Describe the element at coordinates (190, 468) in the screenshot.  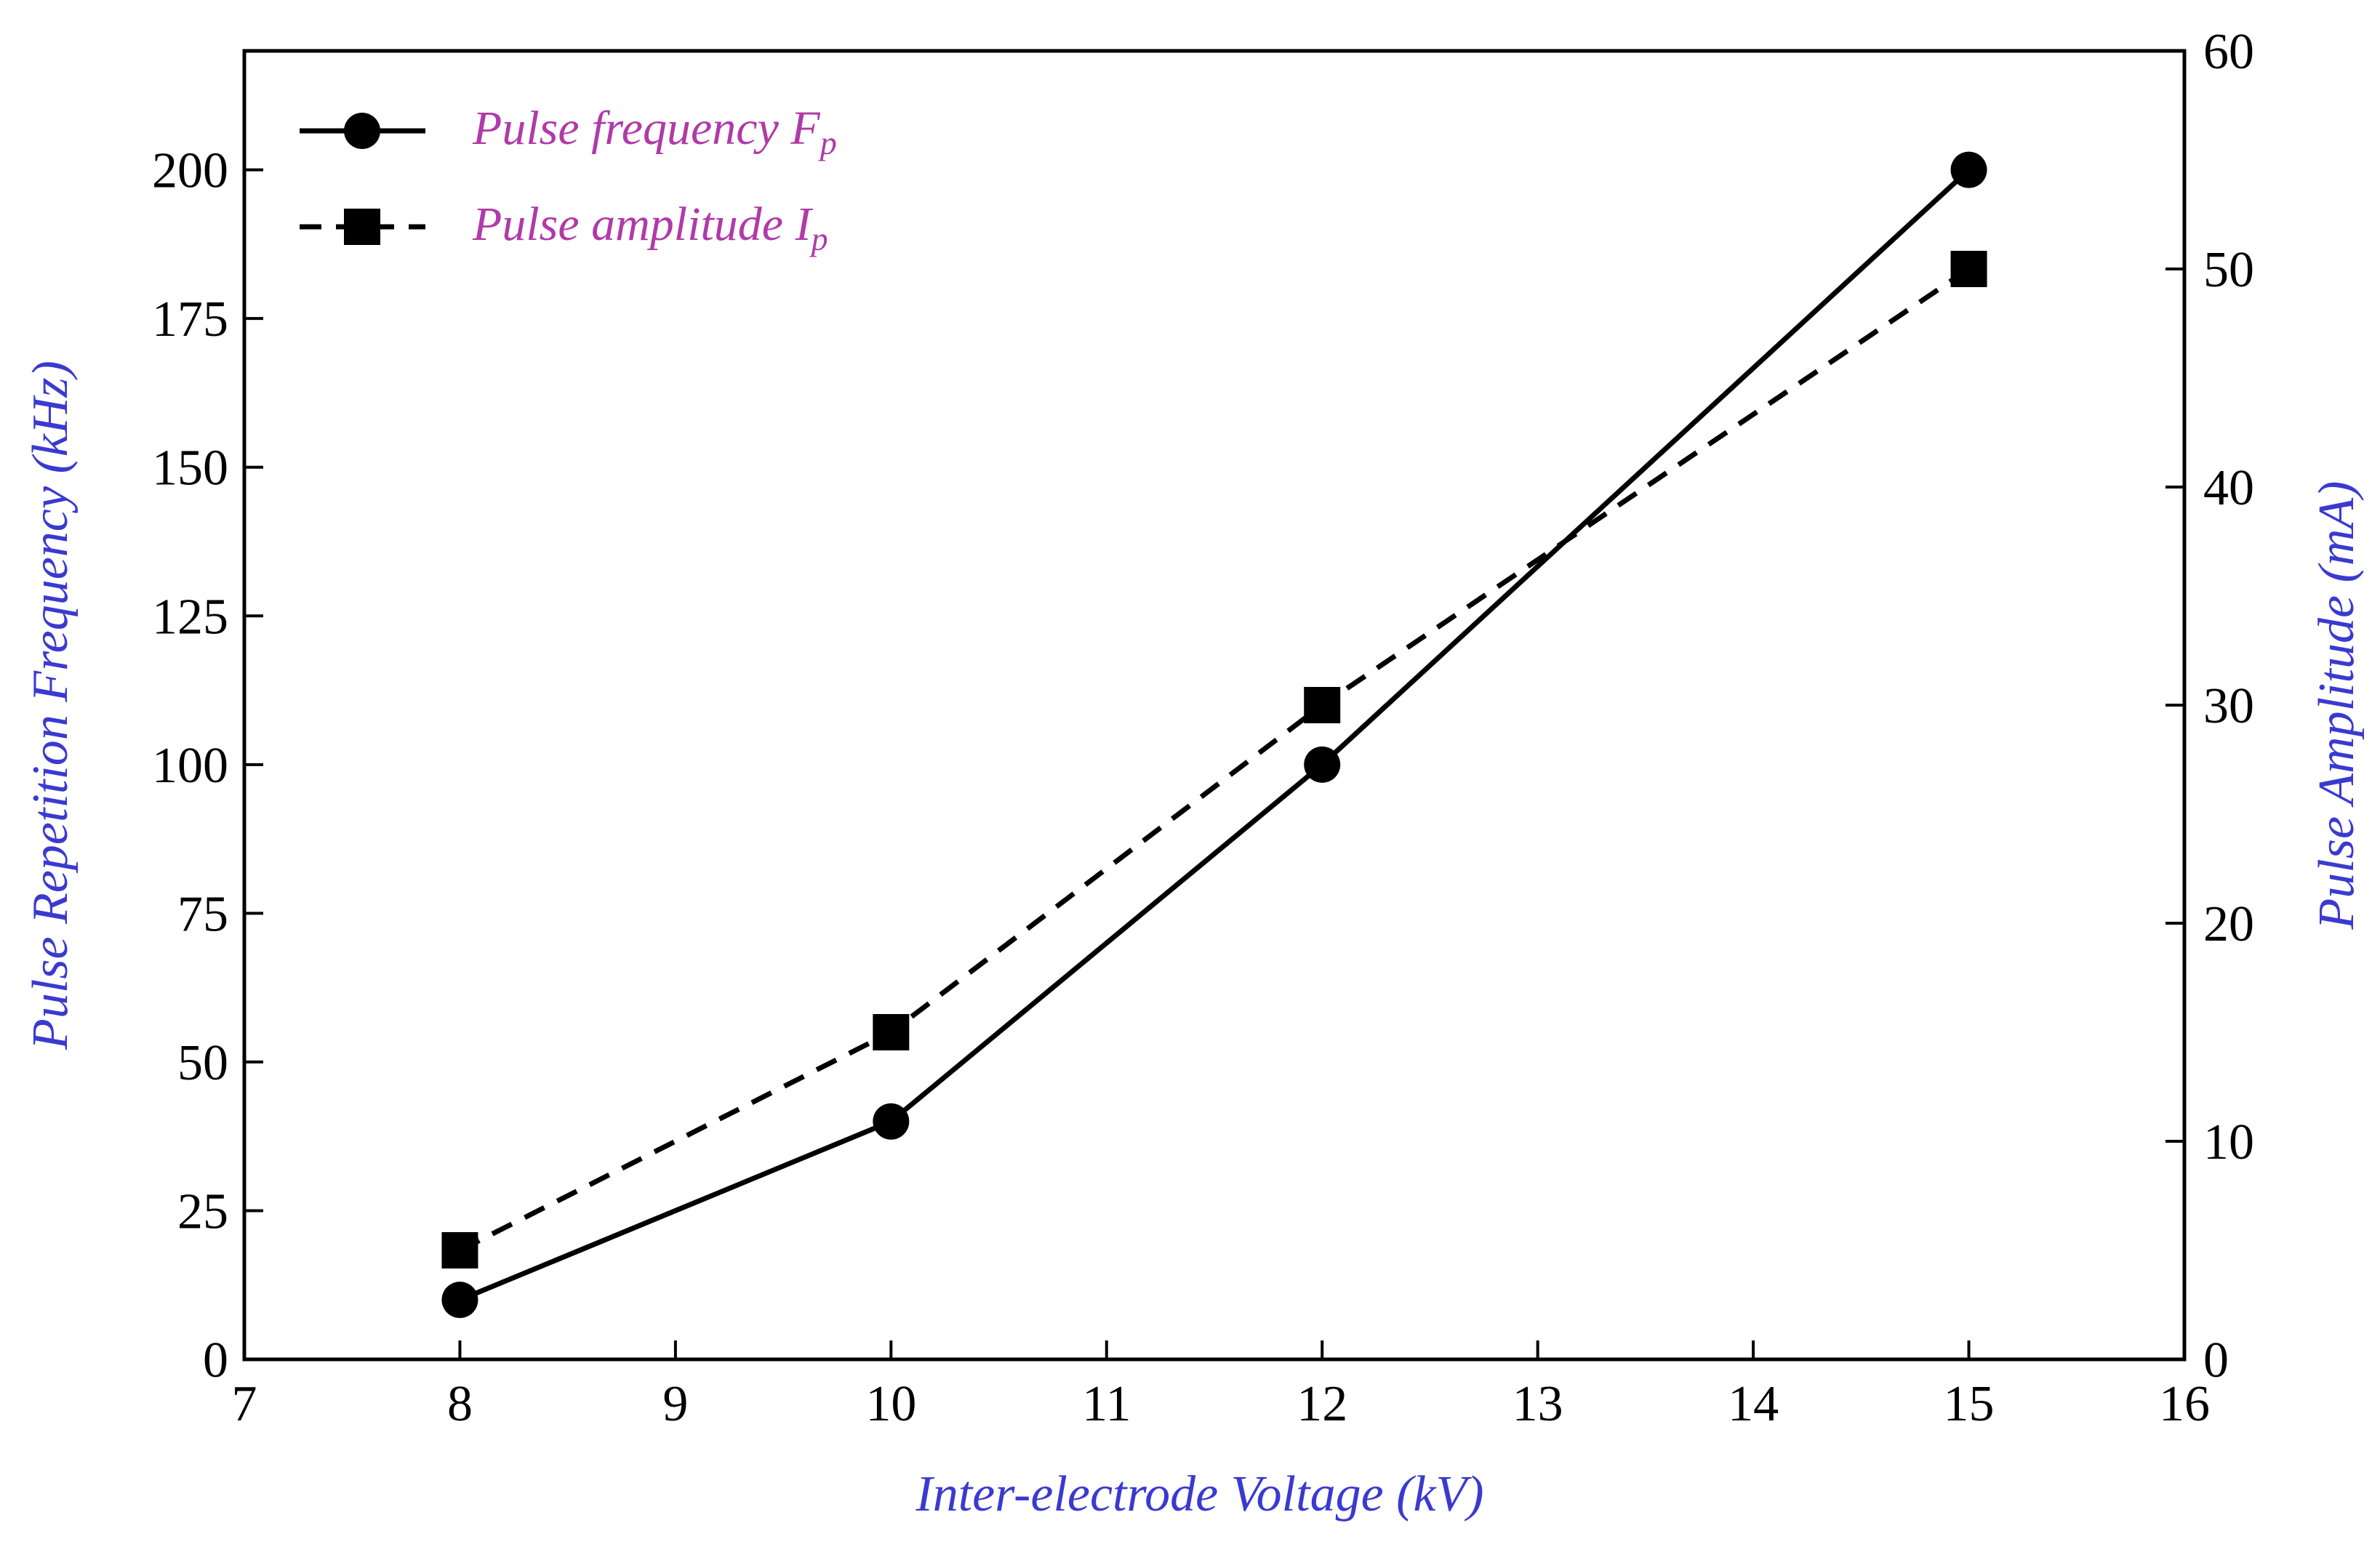
I see `left-tick-label: 150` at that location.